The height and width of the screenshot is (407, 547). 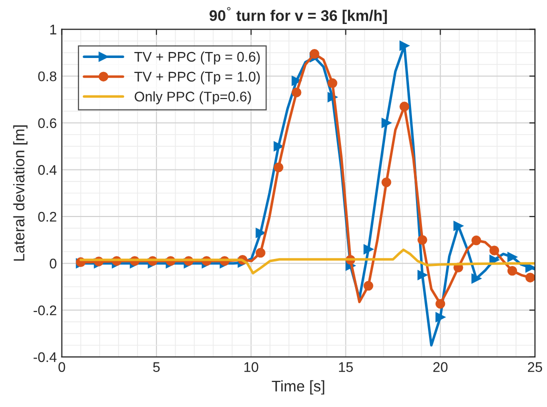 What do you see at coordinates (45, 357) in the screenshot?
I see `y-tick-label: -0.4` at bounding box center [45, 357].